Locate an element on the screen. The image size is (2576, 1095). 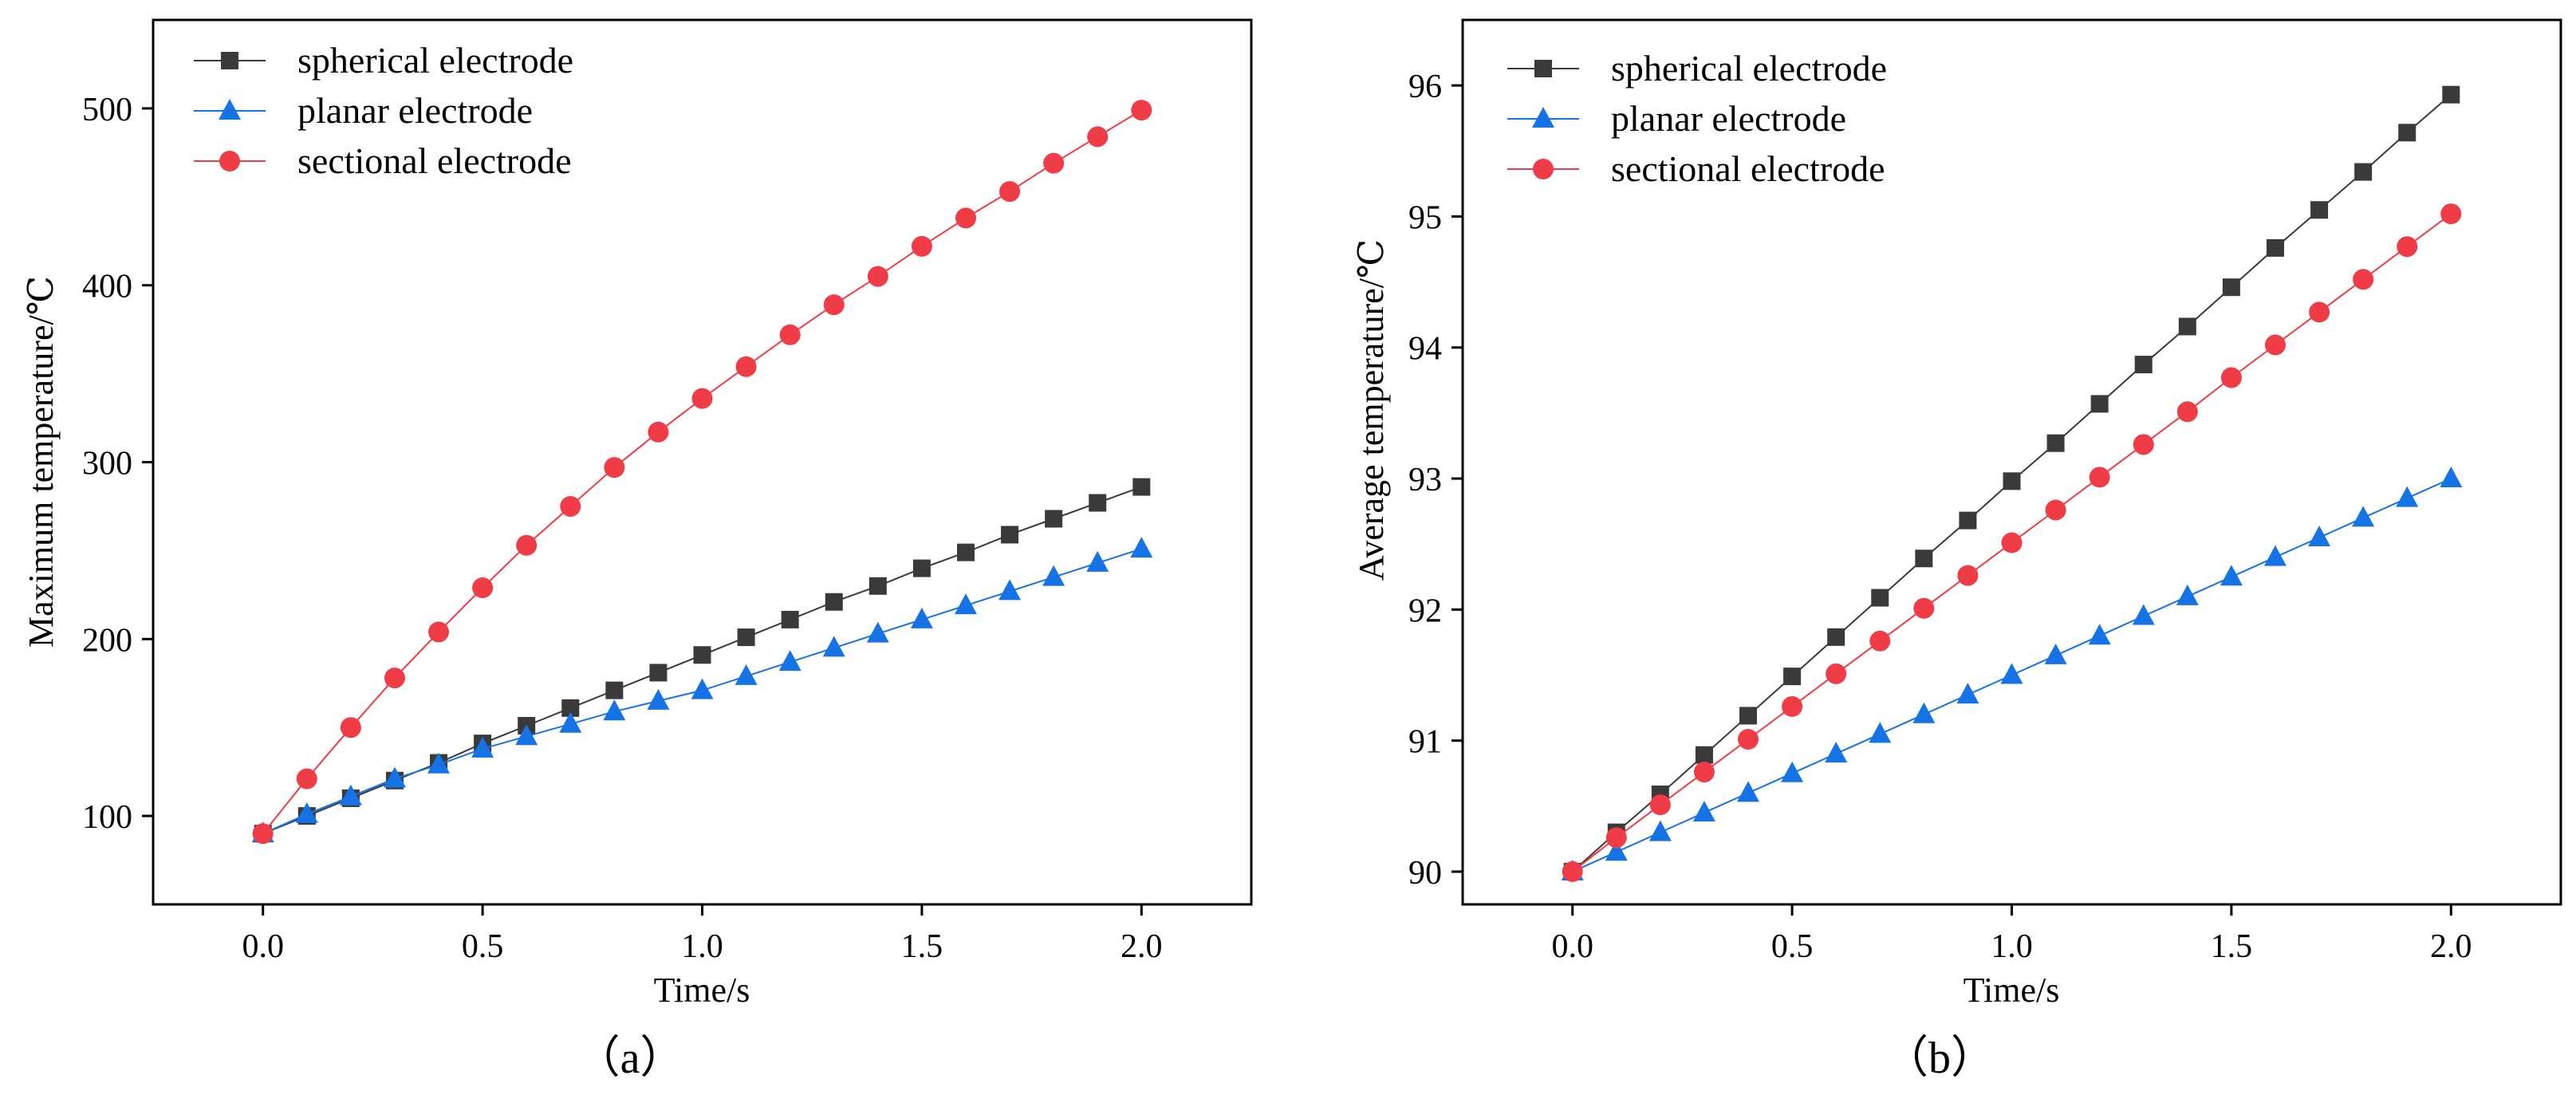
panel-b-x-tick-label-0-5: 0.5 is located at coordinates (1792, 946).